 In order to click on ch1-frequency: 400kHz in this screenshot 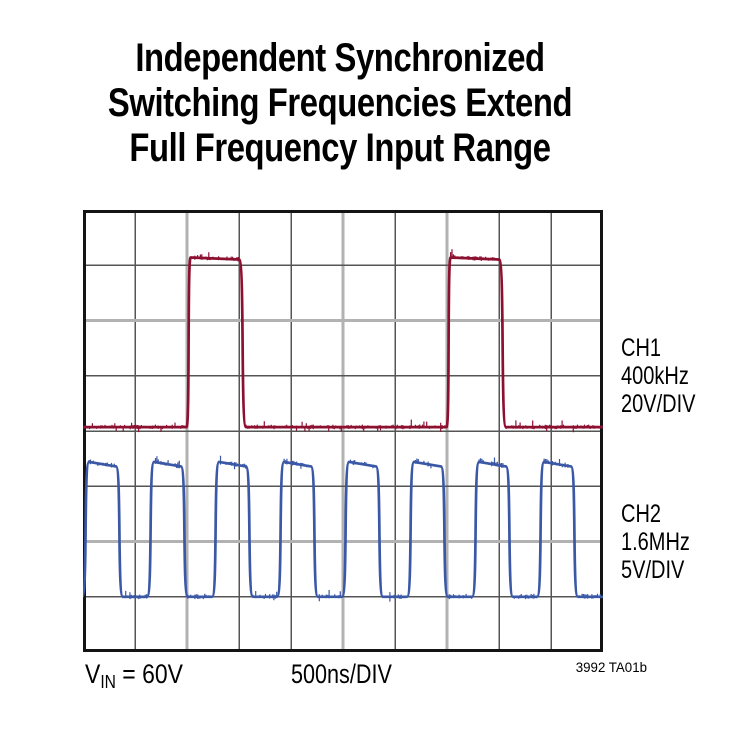, I will do `click(655, 376)`.